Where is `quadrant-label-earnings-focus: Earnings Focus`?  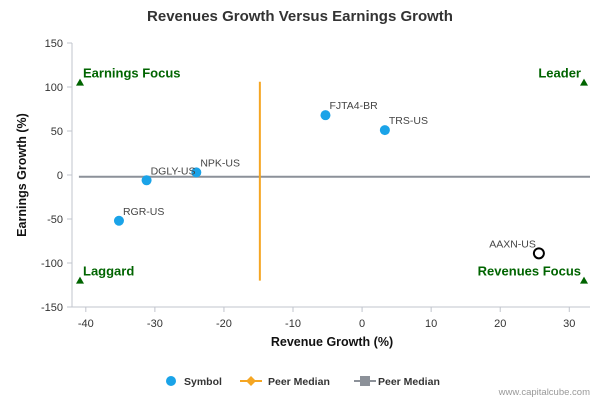
quadrant-label-earnings-focus: Earnings Focus is located at coordinates (132, 73).